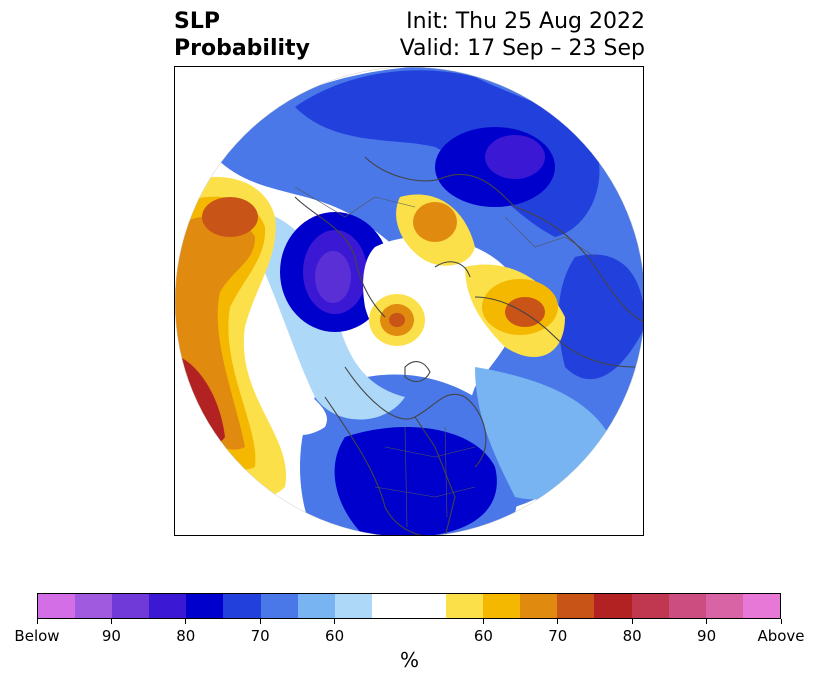  What do you see at coordinates (397, 320) in the screenshot?
I see `warm-centre-core` at bounding box center [397, 320].